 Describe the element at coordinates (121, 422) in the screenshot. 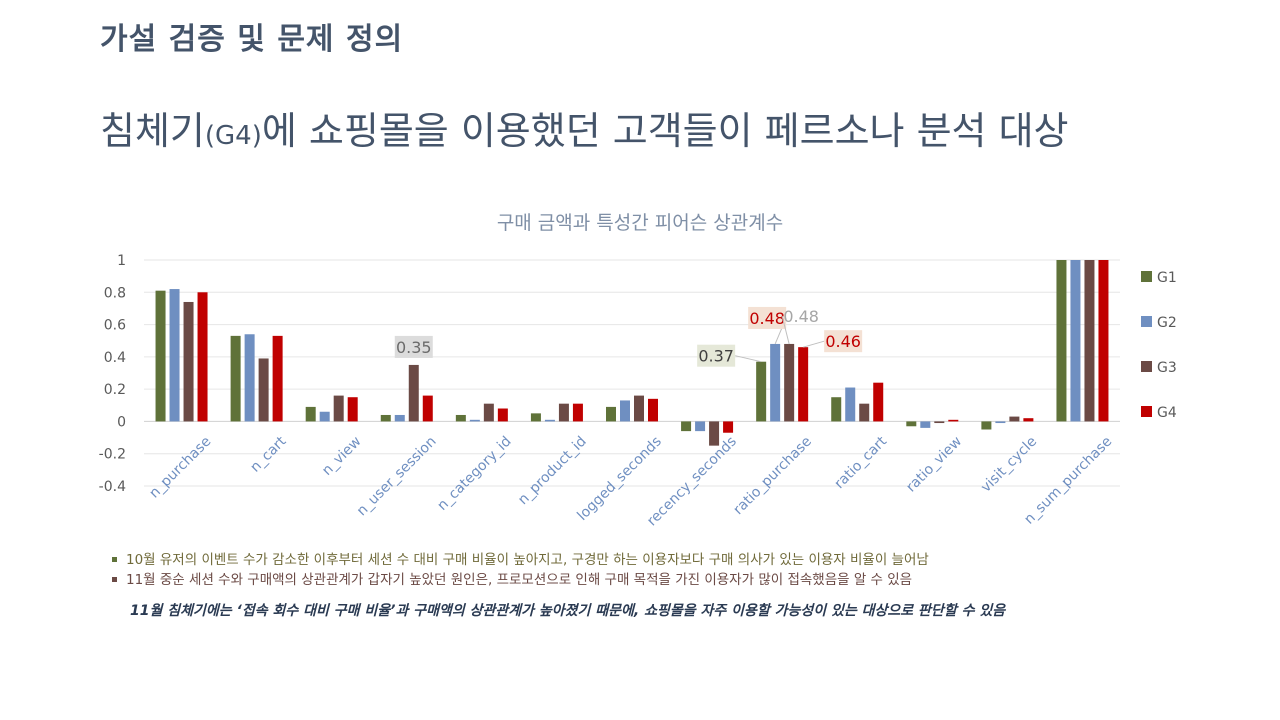

I see `y-tick-label: 0` at that location.